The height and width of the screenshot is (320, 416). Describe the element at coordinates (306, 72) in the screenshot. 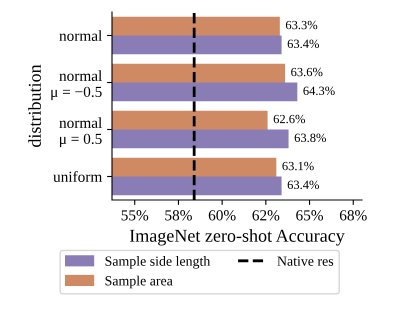

I see `data-label: 63.6%` at that location.